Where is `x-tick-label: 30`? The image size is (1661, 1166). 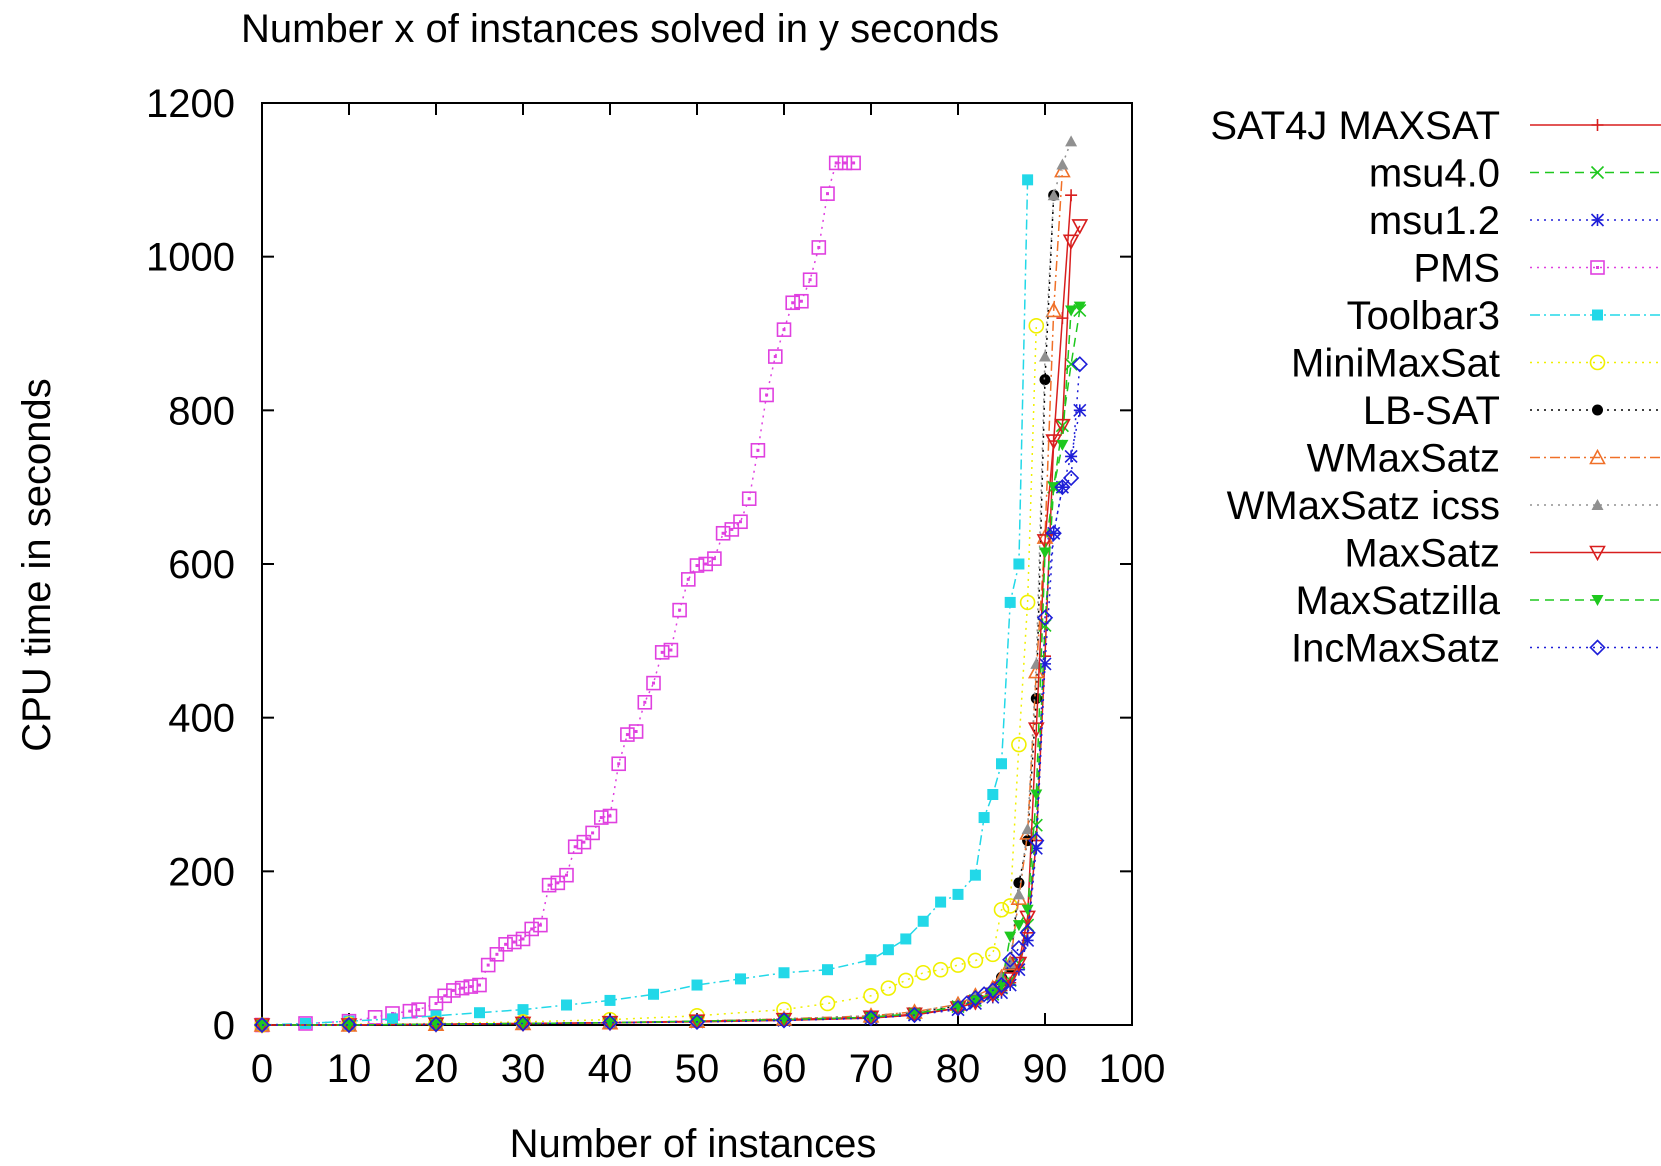
x-tick-label: 30 is located at coordinates (523, 1069).